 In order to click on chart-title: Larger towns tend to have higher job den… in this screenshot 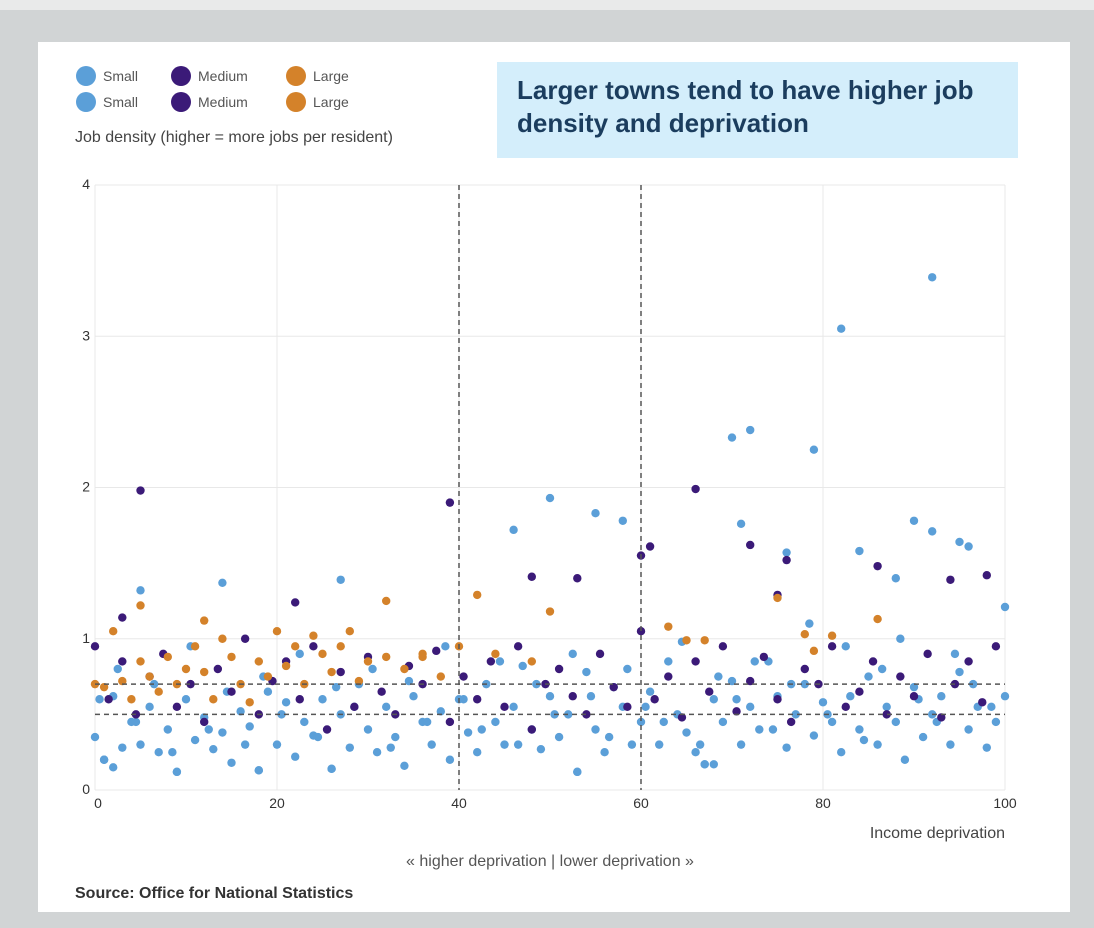, I will do `click(757, 110)`.